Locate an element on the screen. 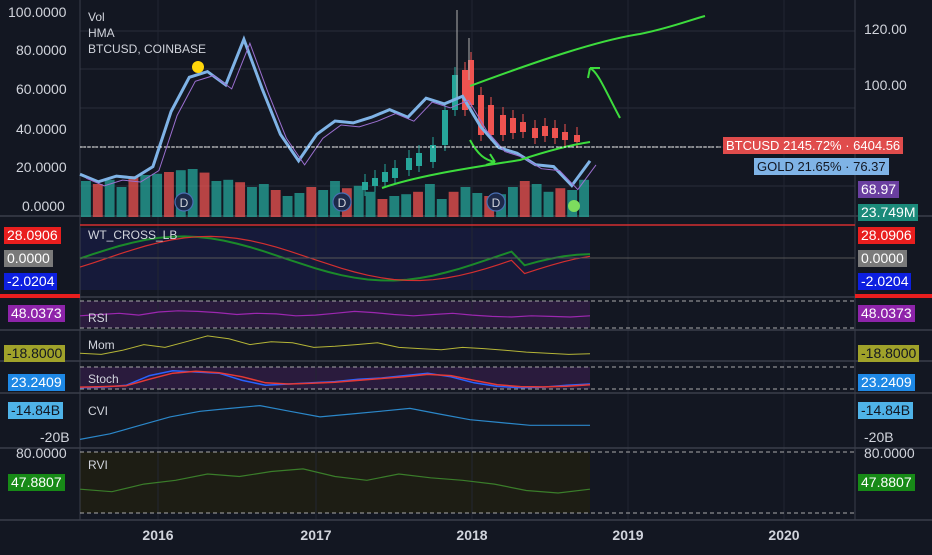 The image size is (932, 555). cvi-right-low: -20B is located at coordinates (879, 437).